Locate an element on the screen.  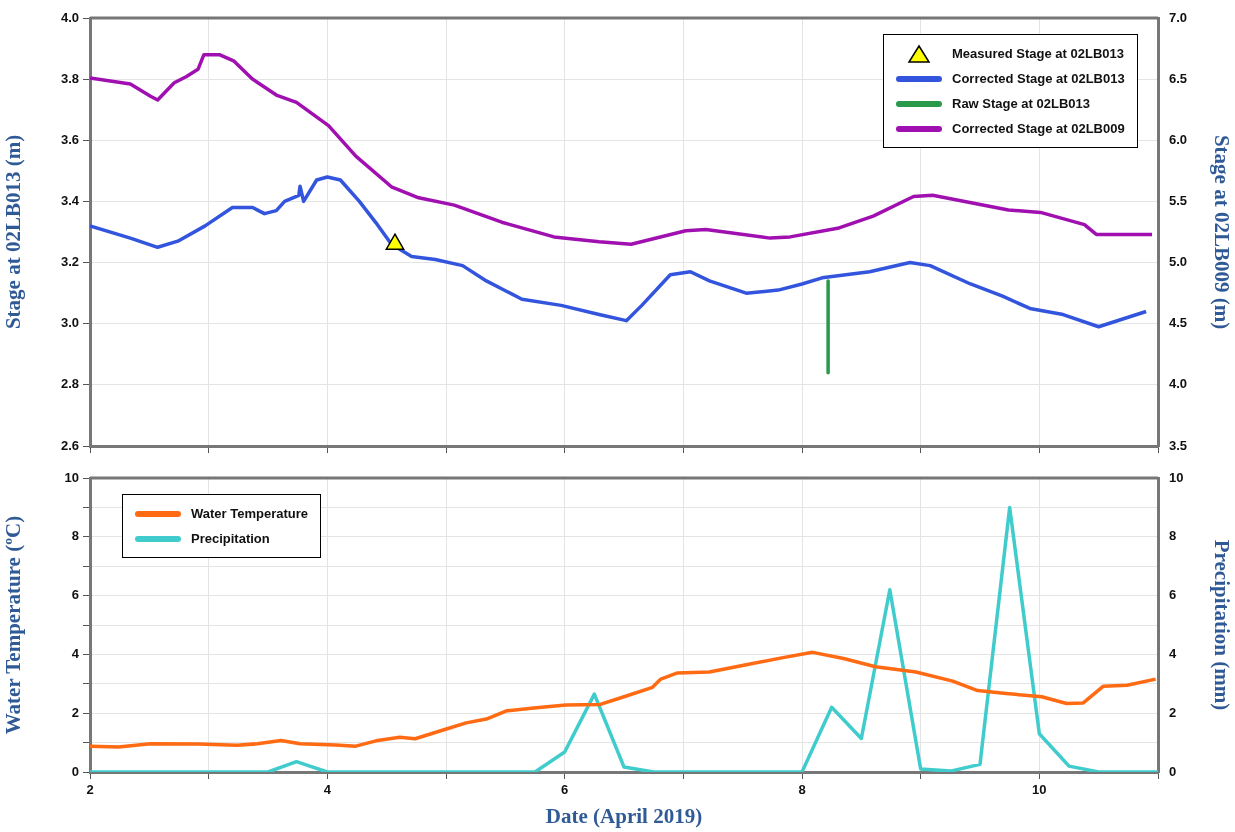
y2-tick-label: 5.5 is located at coordinates (1178, 201).